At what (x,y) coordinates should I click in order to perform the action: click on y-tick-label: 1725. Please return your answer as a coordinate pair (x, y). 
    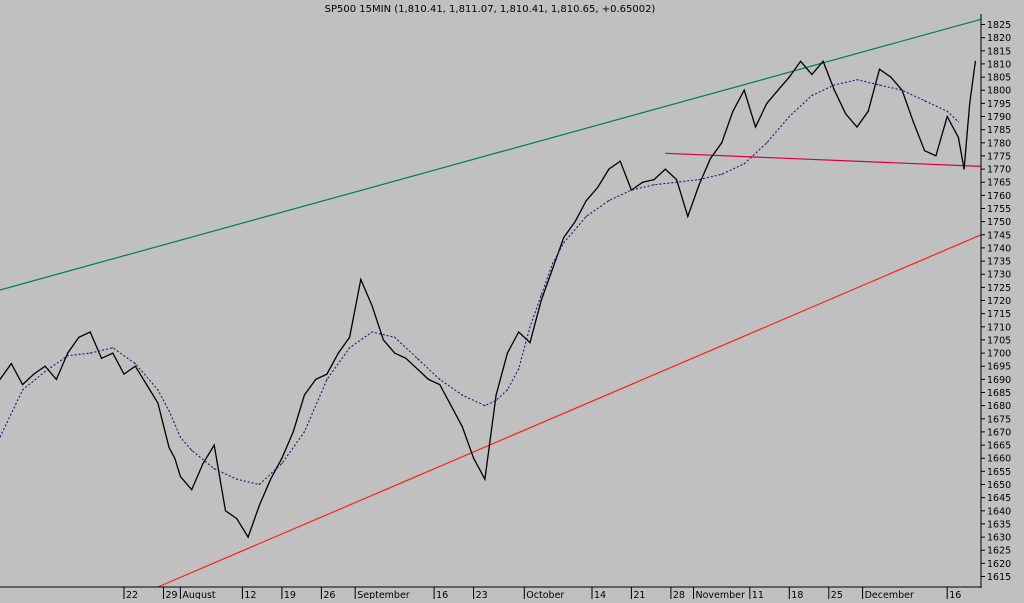
    Looking at the image, I should click on (999, 288).